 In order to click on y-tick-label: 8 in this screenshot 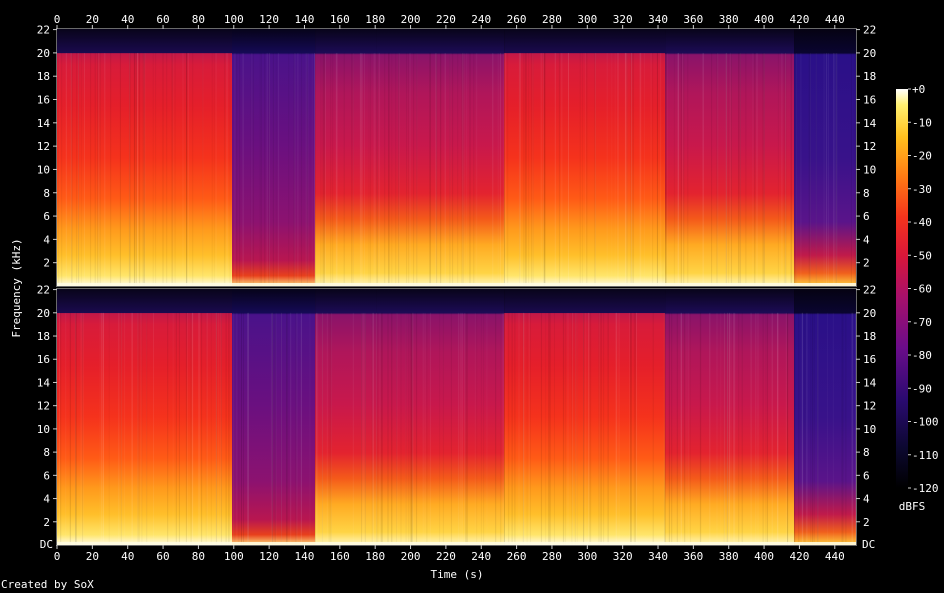, I will do `click(866, 452)`.